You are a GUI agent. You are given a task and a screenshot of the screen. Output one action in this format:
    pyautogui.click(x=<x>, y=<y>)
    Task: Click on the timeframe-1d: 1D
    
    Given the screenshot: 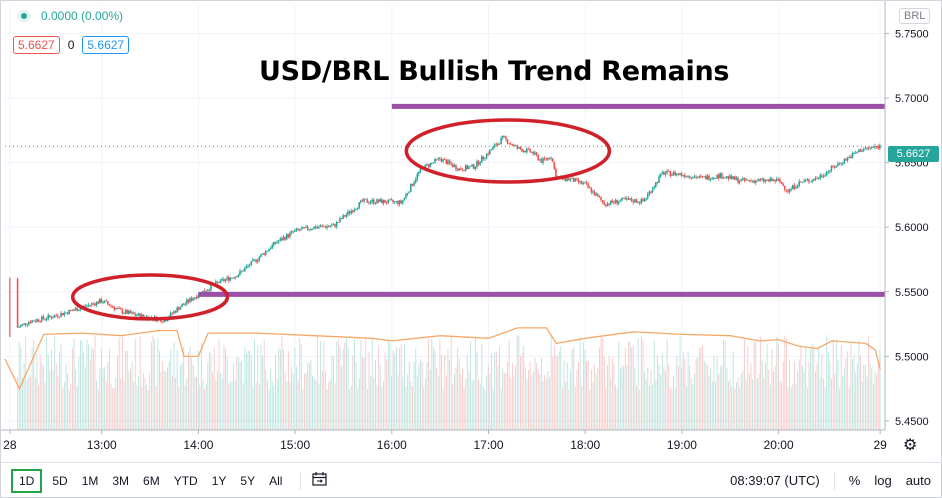 What is the action you would take?
    pyautogui.click(x=27, y=480)
    